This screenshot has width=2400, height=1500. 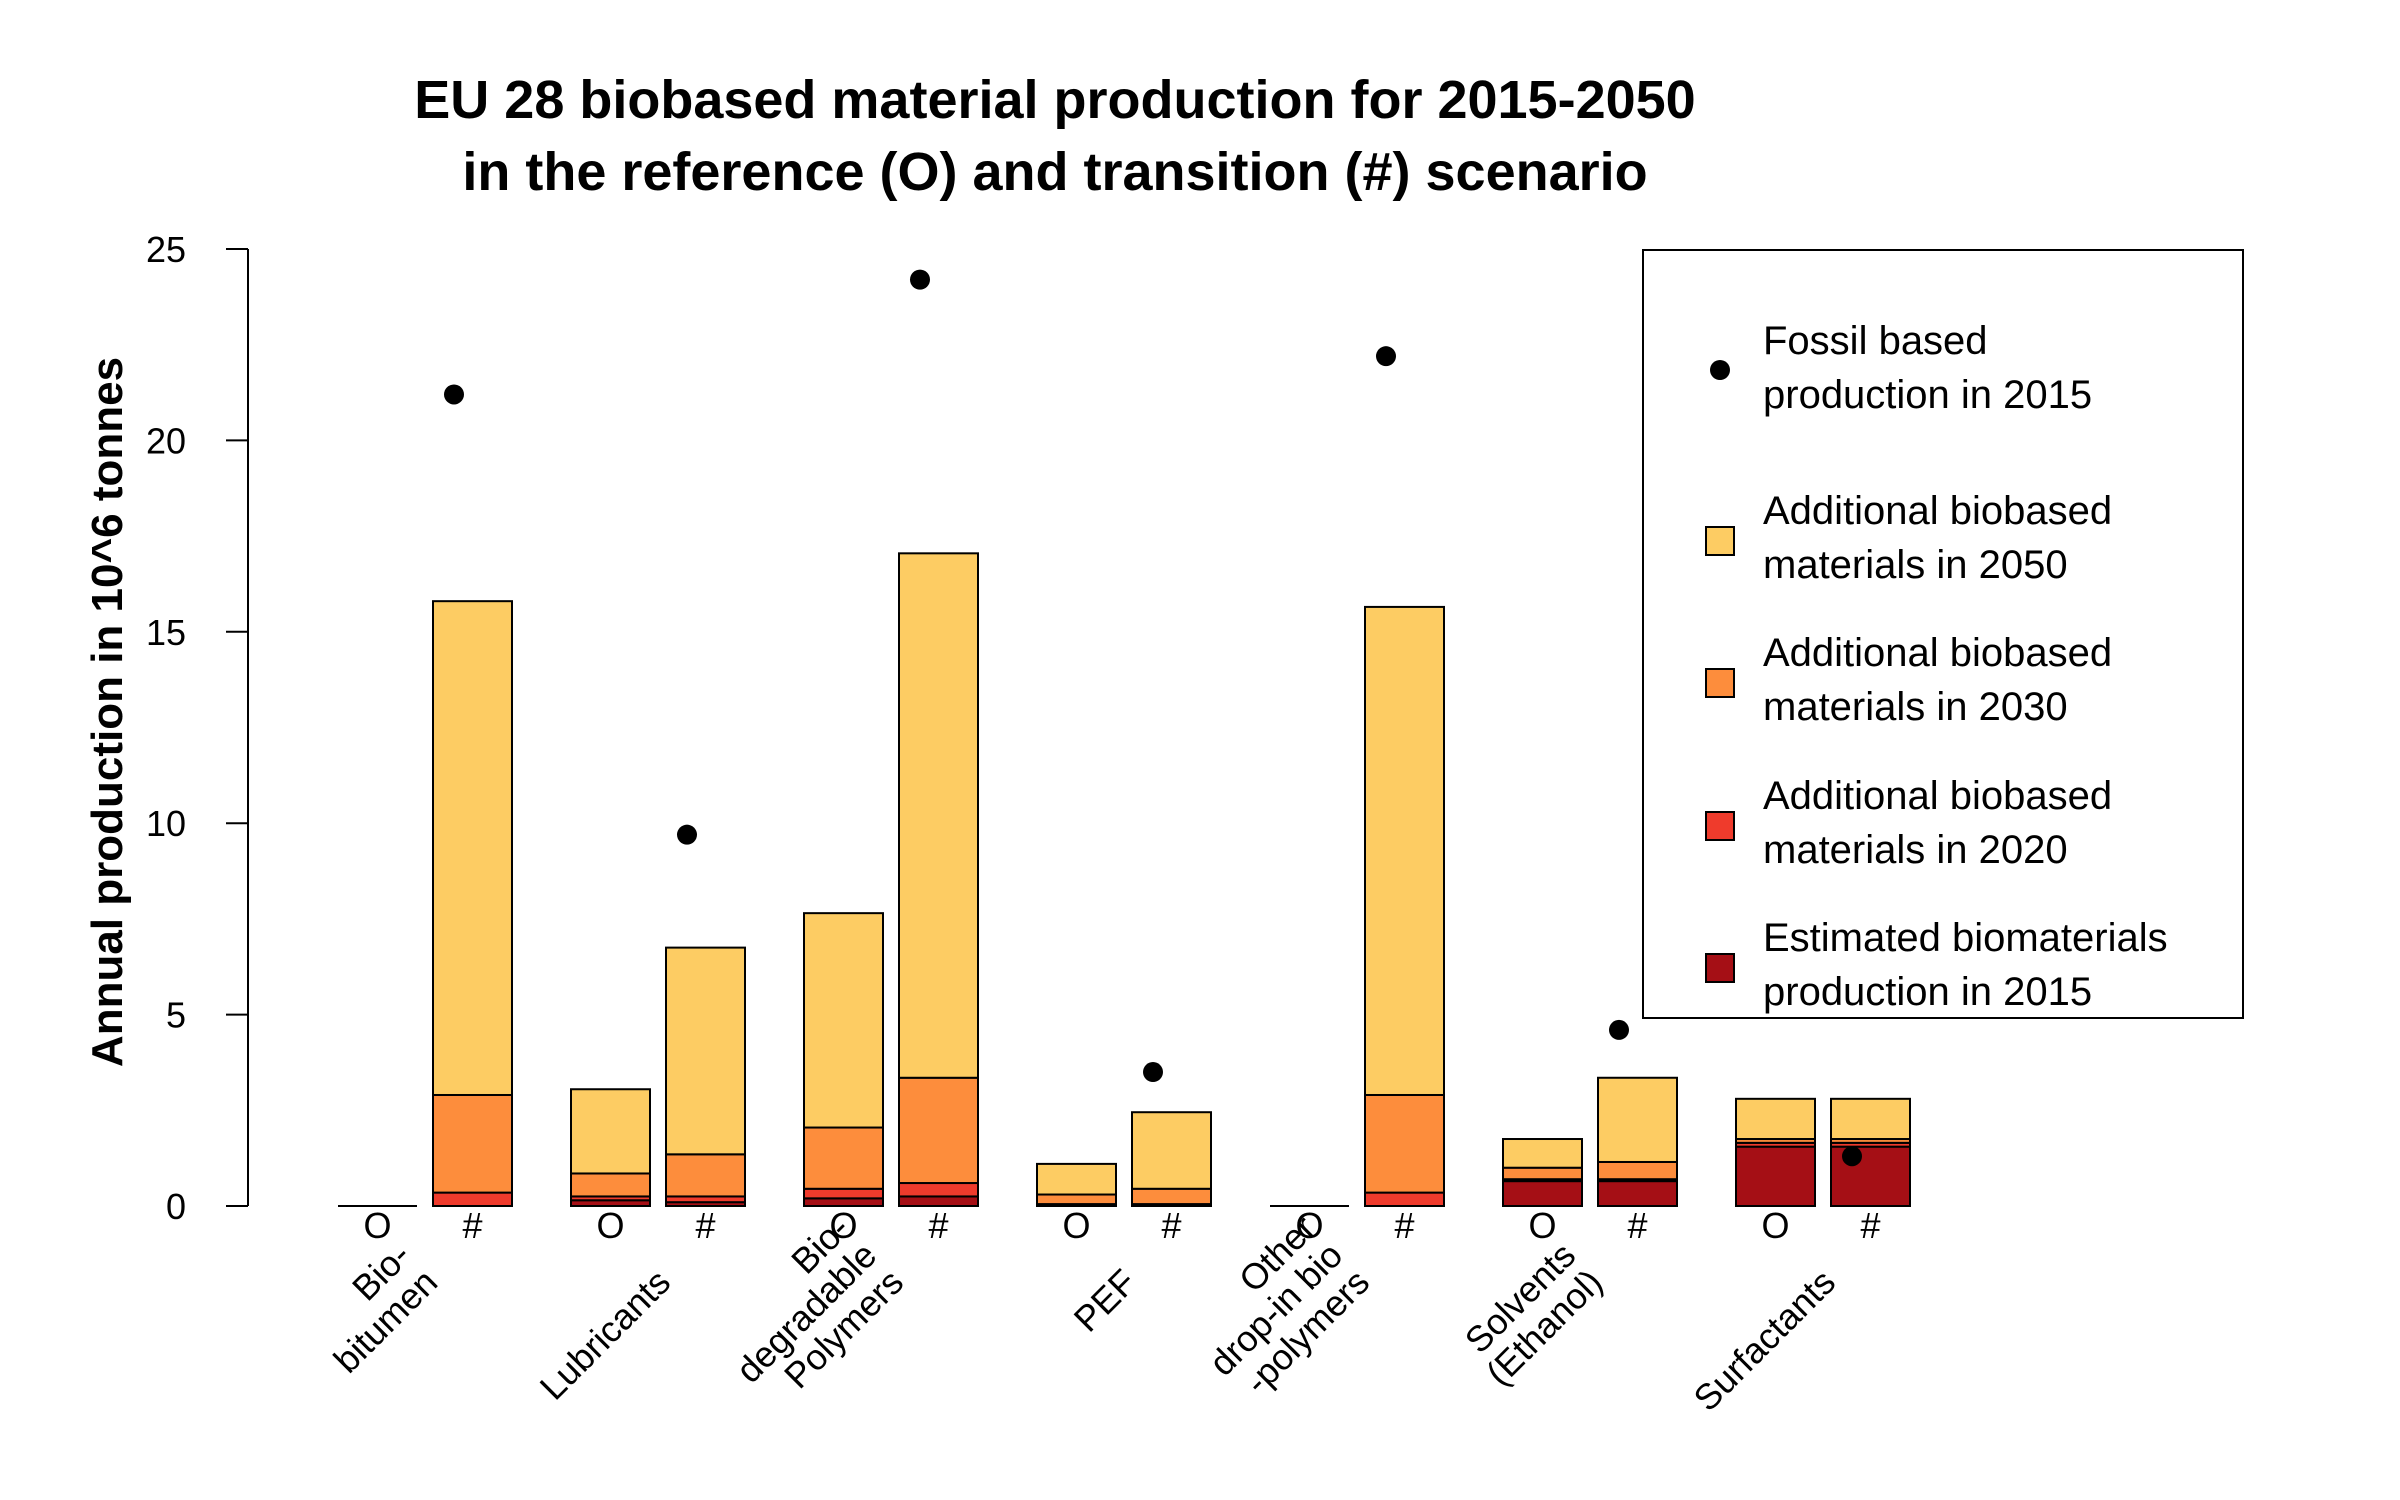 I want to click on category-label: Solvents(Ethanol), so click(x=1530, y=1313).